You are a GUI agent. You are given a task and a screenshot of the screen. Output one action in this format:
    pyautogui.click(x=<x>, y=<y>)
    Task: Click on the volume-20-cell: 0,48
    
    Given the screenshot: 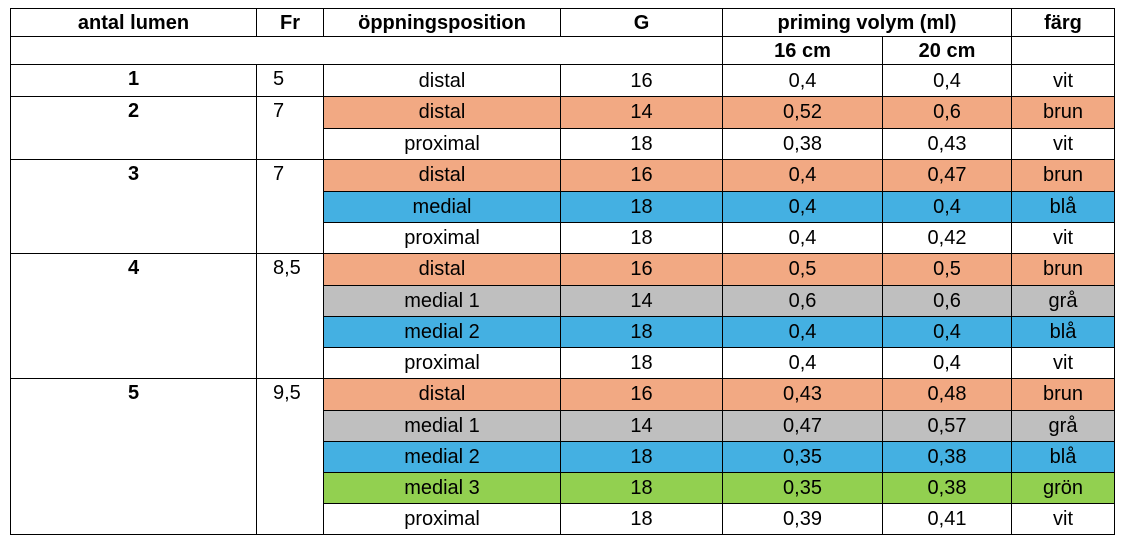 What is the action you would take?
    pyautogui.click(x=947, y=394)
    